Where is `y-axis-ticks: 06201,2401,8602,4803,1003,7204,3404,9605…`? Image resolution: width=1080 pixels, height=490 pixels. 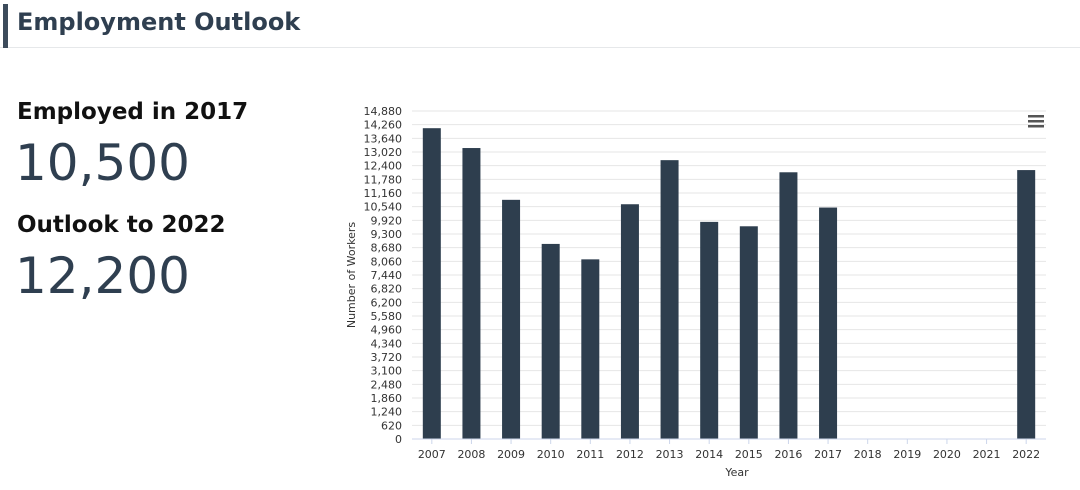
y-axis-ticks: 06201,2401,8602,4803,1003,7204,3404,9605… is located at coordinates (383, 275).